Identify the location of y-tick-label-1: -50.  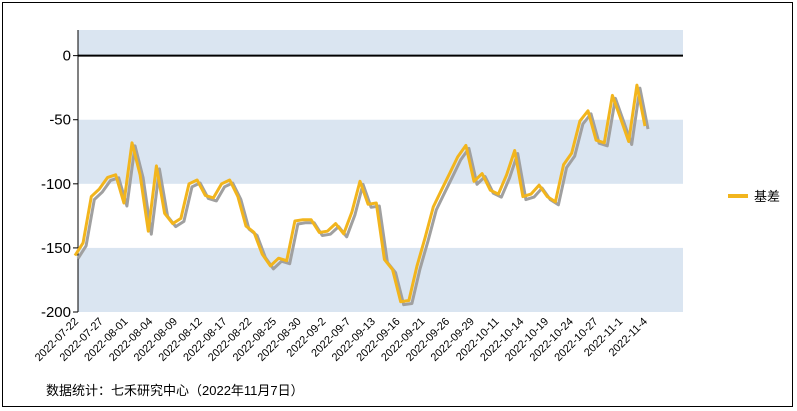
(60, 120).